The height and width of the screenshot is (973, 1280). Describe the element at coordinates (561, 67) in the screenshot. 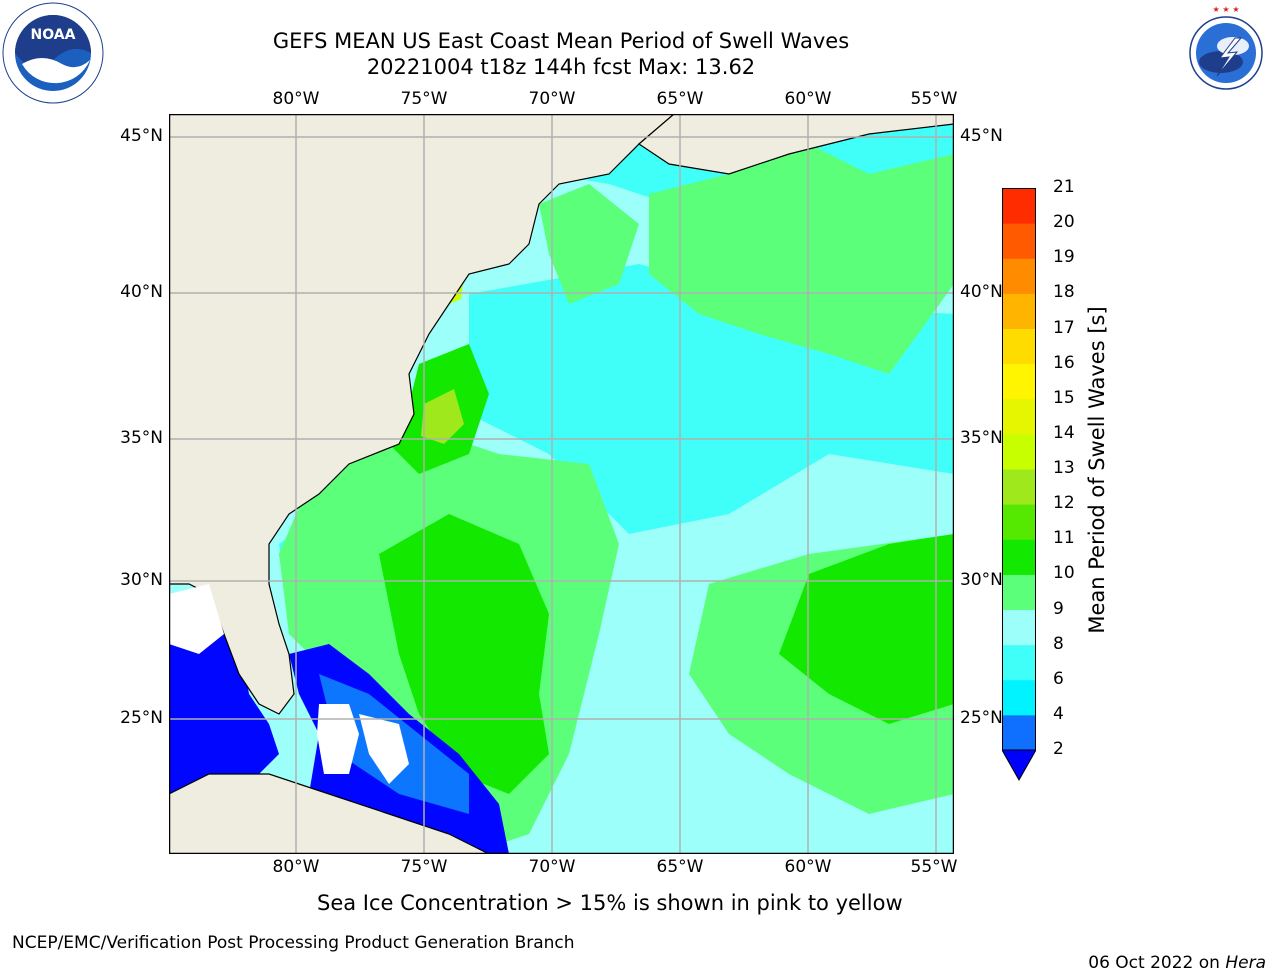

I see `chart-subtitle: 20221004 t18z 144h fcst Max: 13.62` at that location.